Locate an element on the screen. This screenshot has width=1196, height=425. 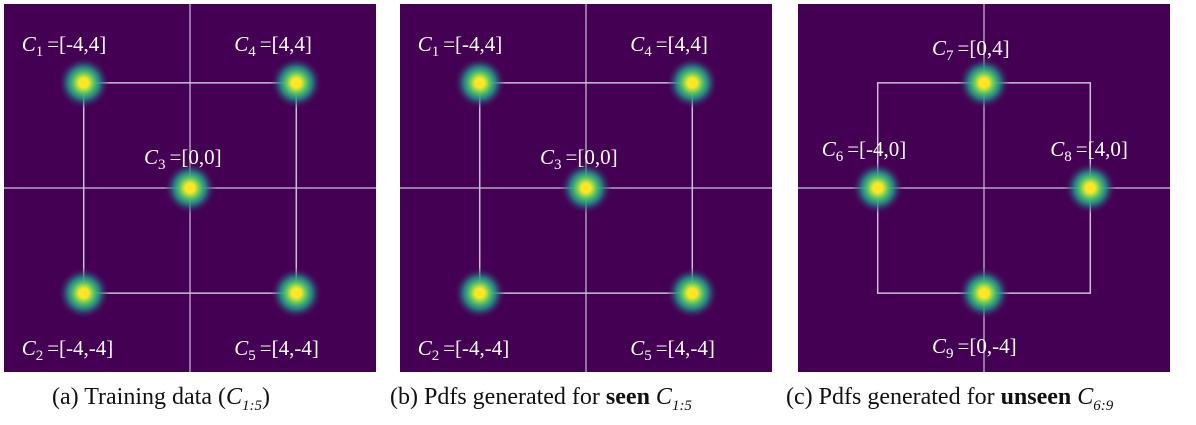
point-label: C7 =[0,4] is located at coordinates (971, 50).